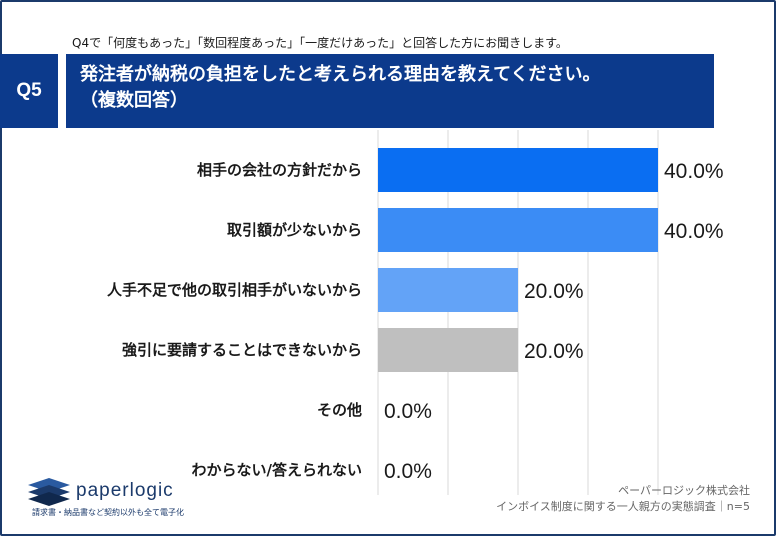  I want to click on question-number-badge: Q5, so click(29, 91).